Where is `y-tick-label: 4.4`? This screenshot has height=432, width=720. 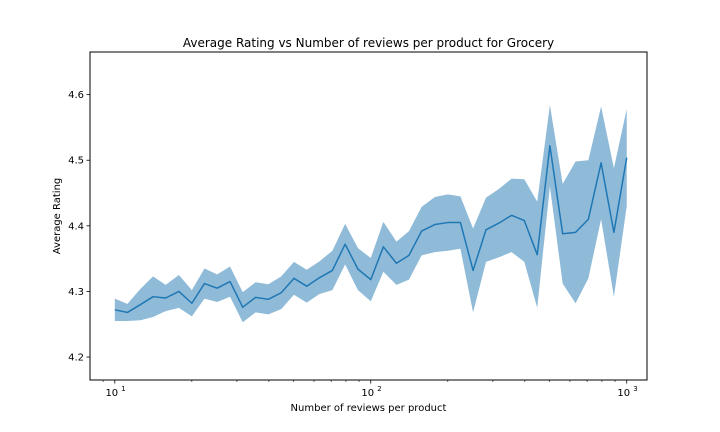 y-tick-label: 4.4 is located at coordinates (76, 226).